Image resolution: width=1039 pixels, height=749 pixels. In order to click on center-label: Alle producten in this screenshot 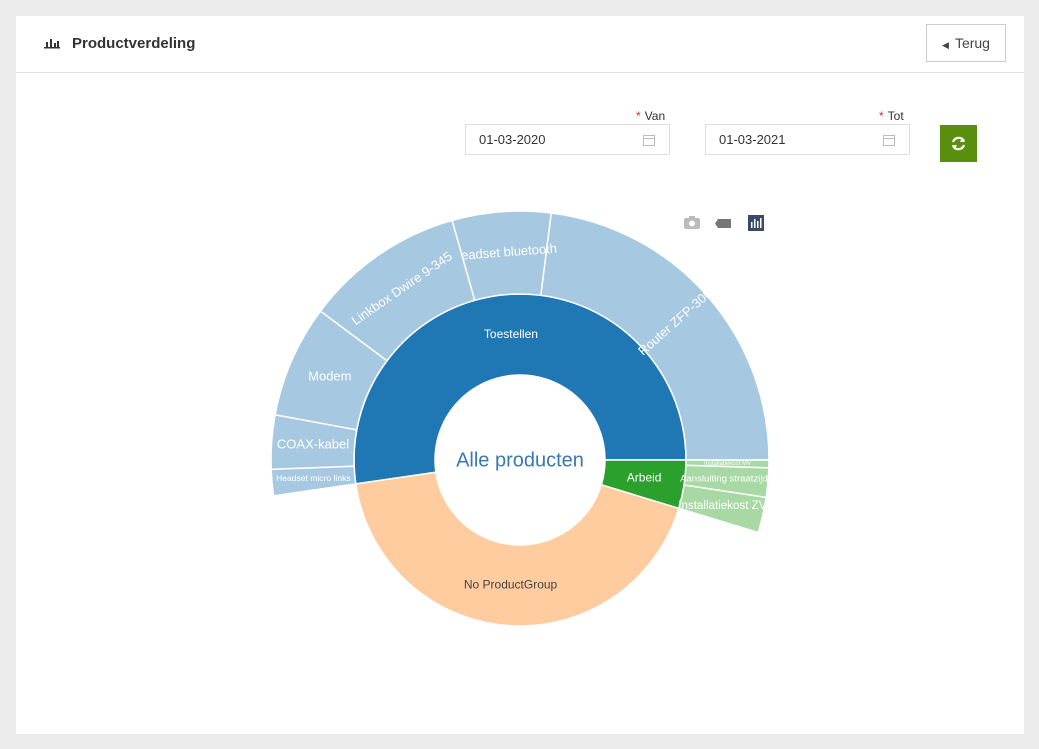, I will do `click(520, 460)`.